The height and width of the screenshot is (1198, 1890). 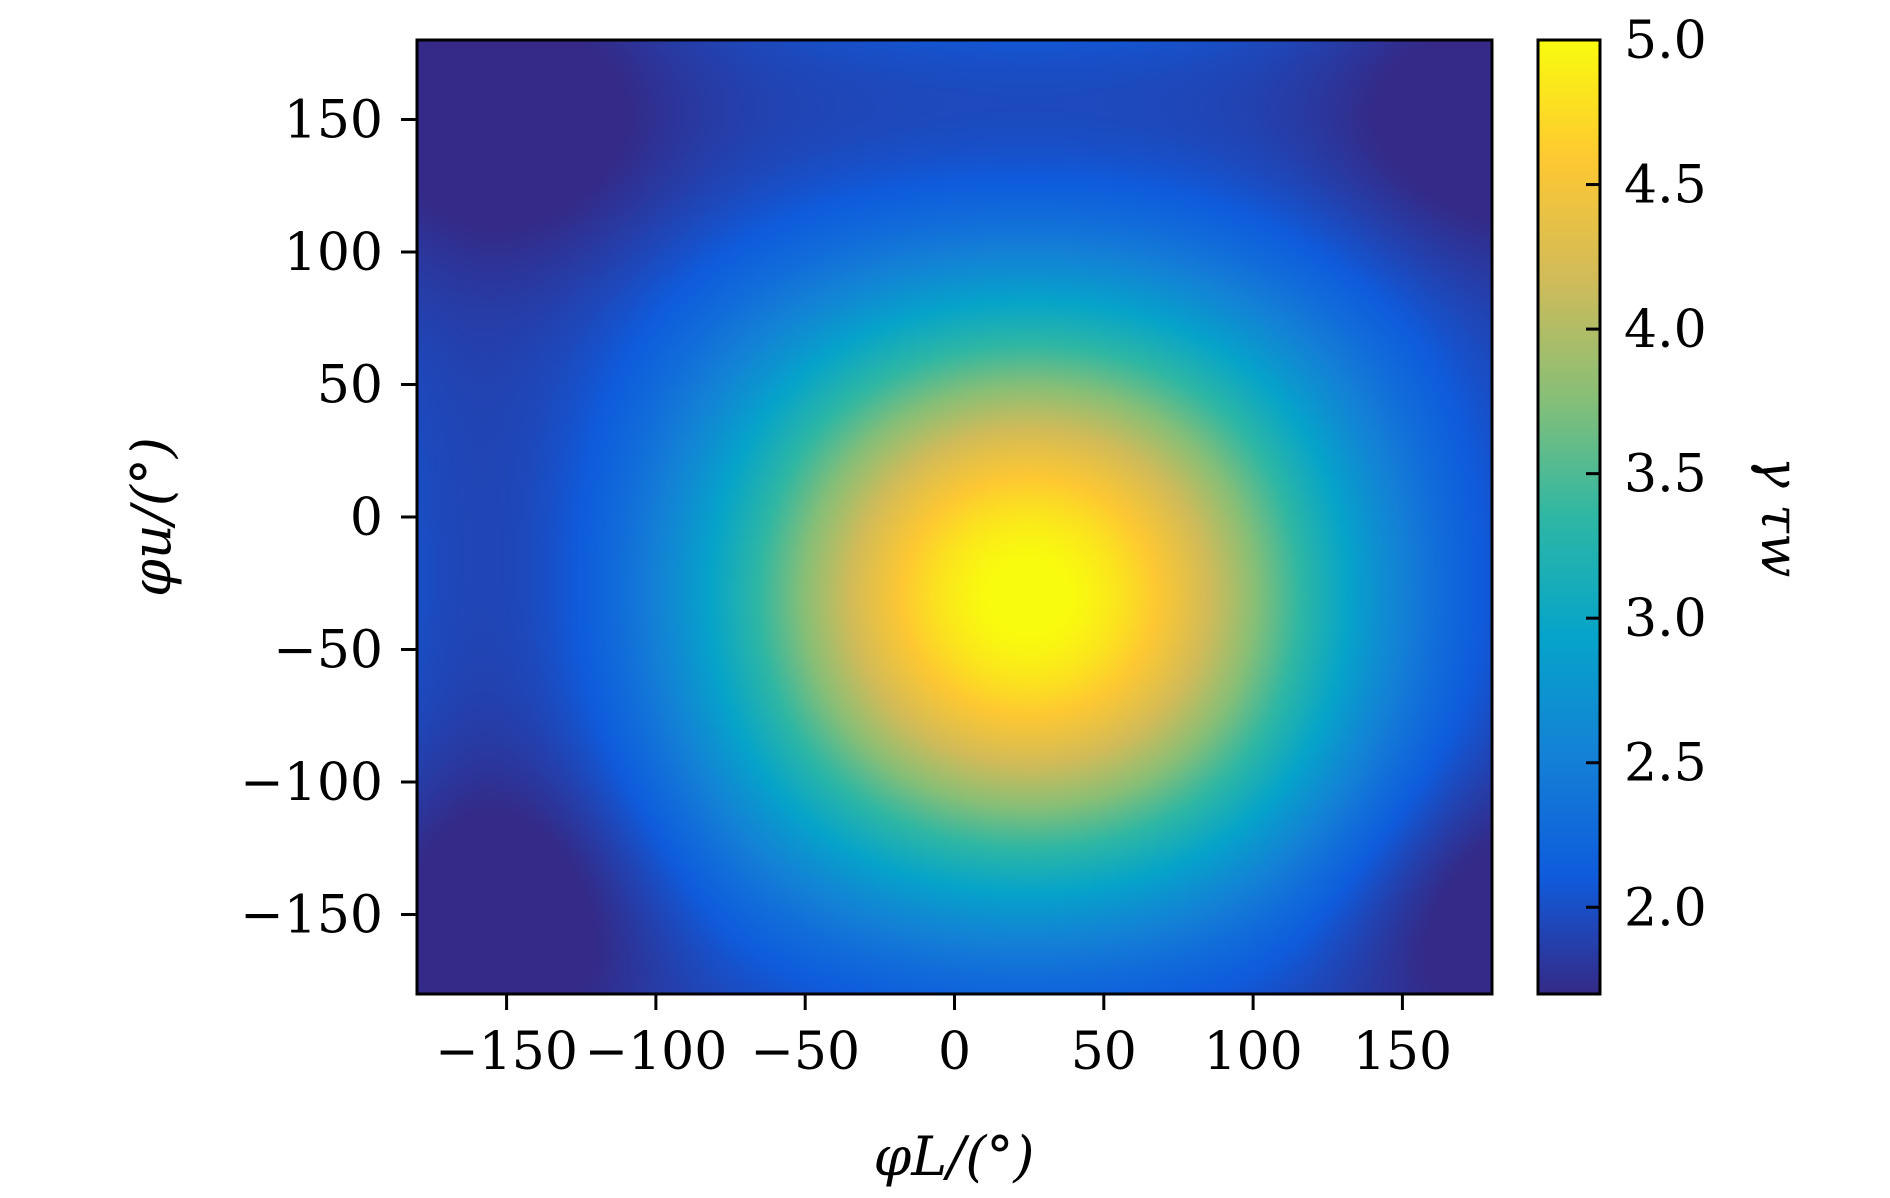 I want to click on colorbar-tick-label: 2.5, so click(x=1665, y=764).